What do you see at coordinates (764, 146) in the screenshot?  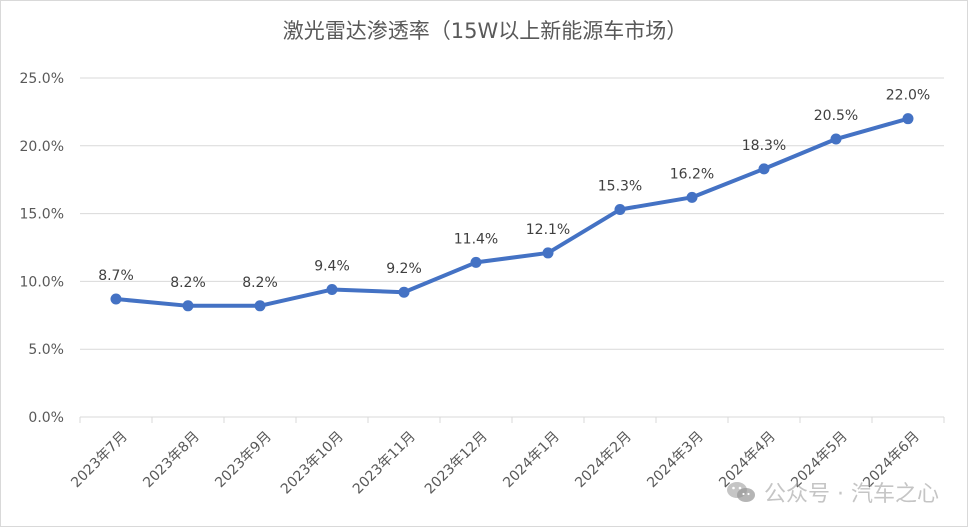 I see `data-label: 18.3%` at bounding box center [764, 146].